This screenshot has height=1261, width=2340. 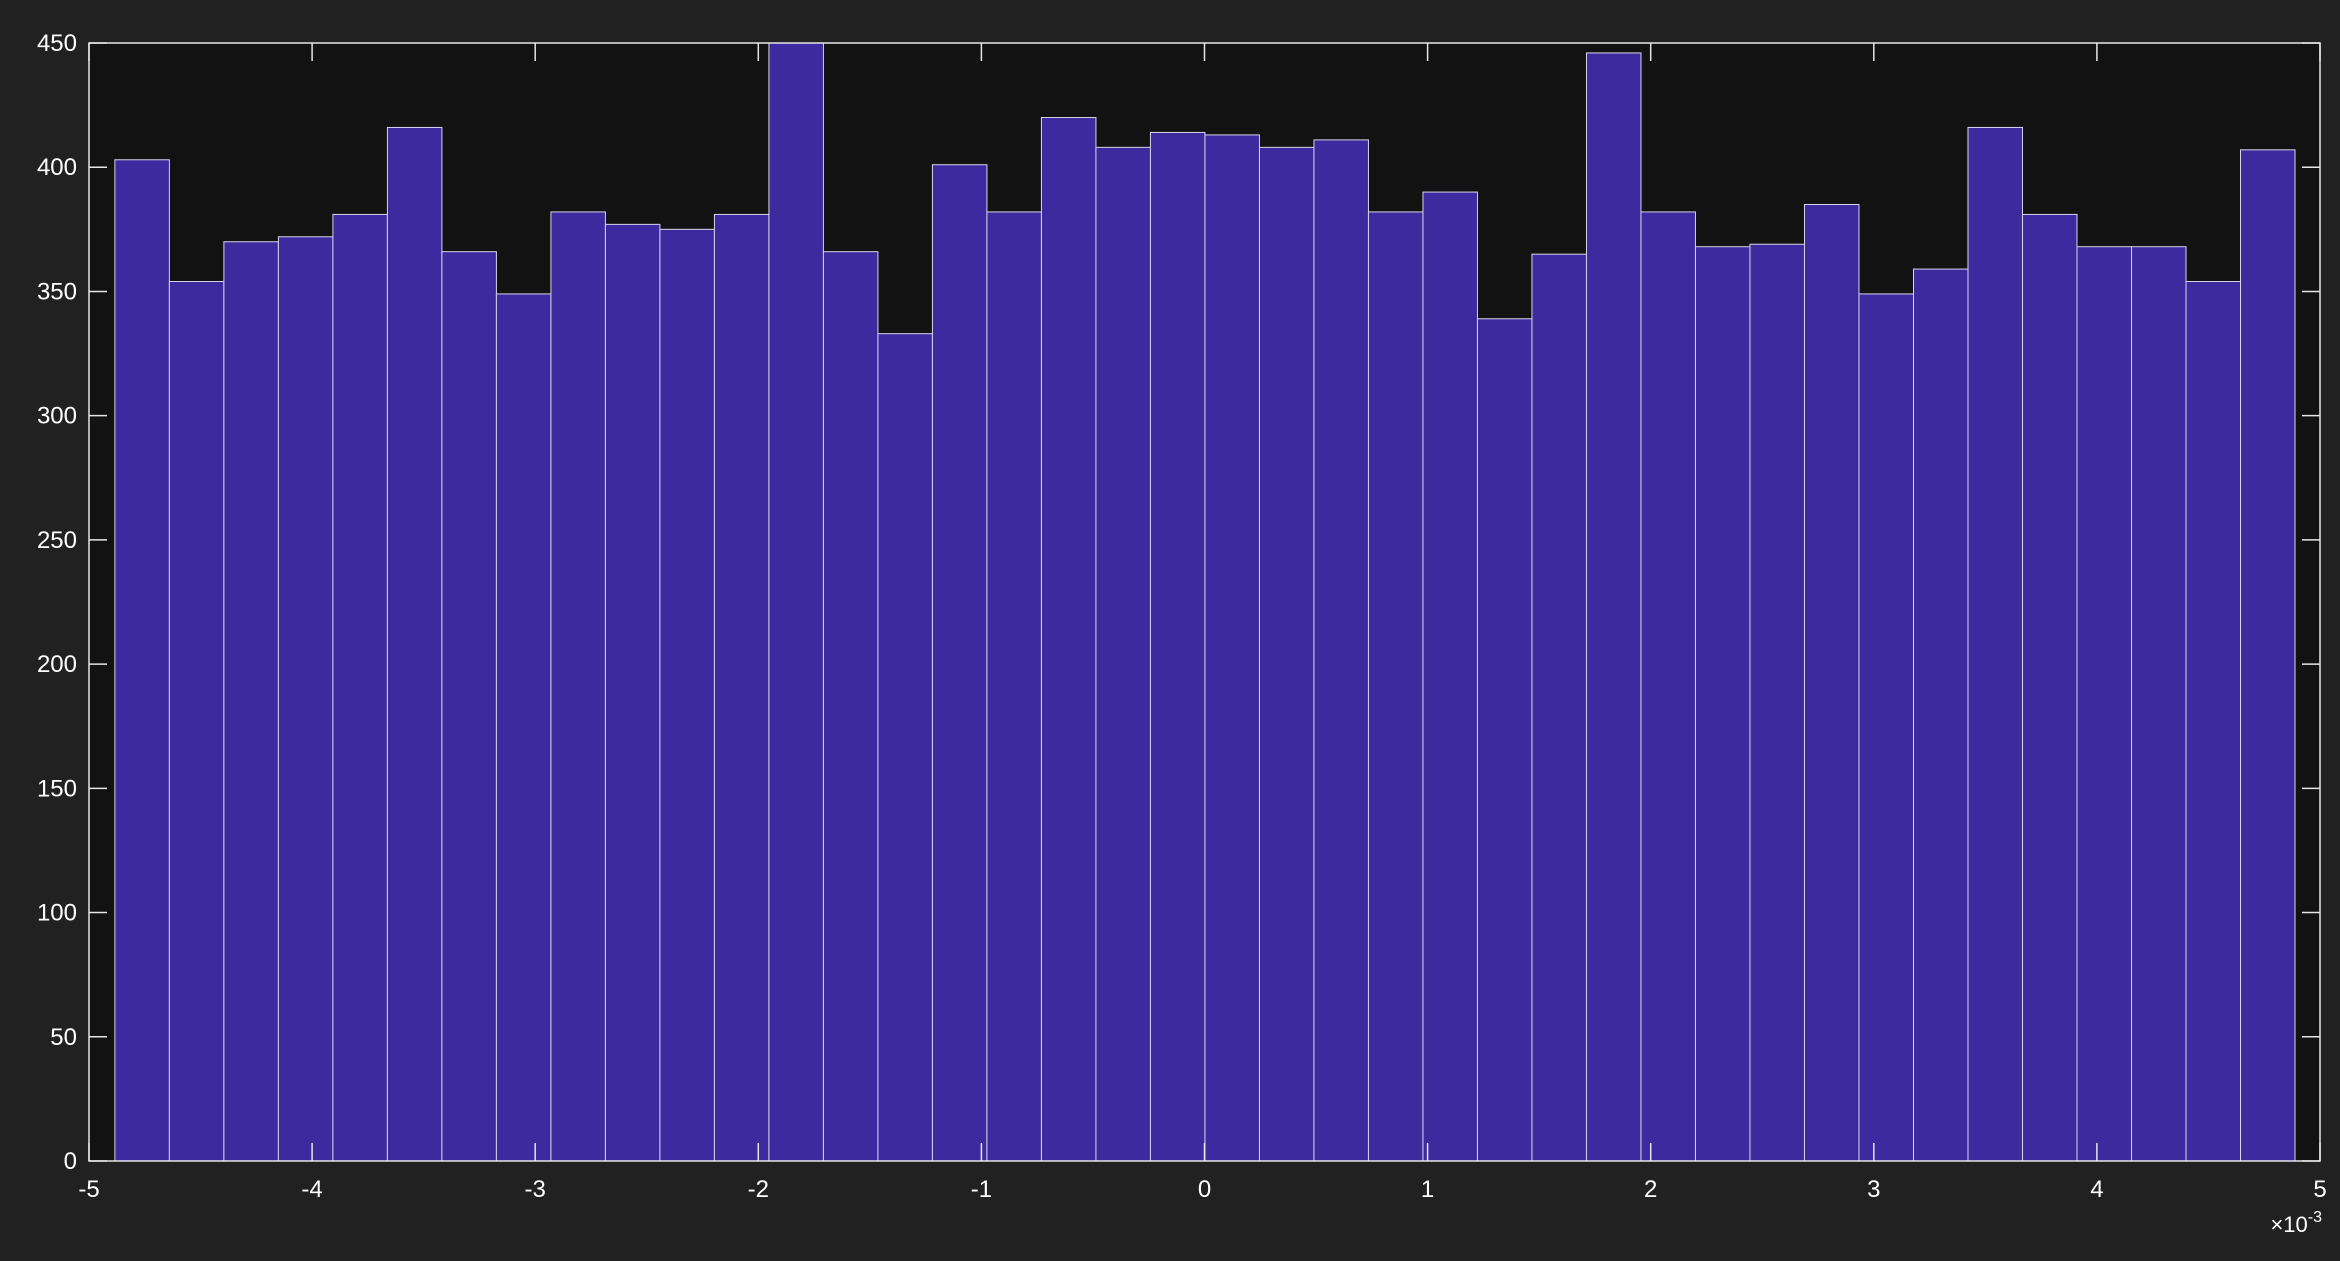 I want to click on y-tick-label: 450, so click(x=57, y=43).